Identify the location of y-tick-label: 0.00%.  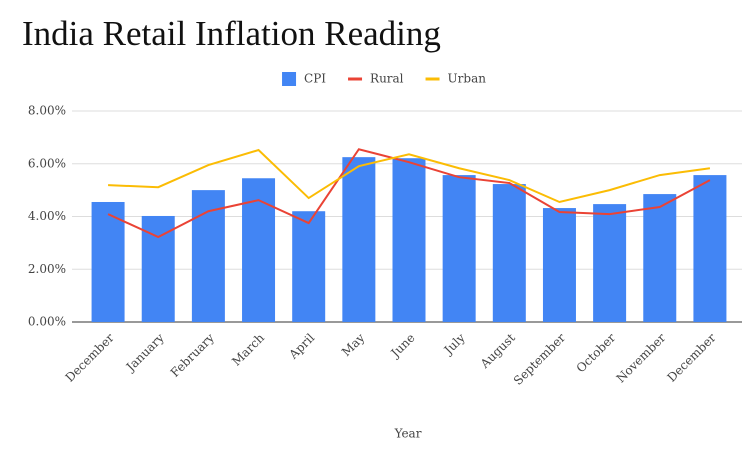
(47, 322).